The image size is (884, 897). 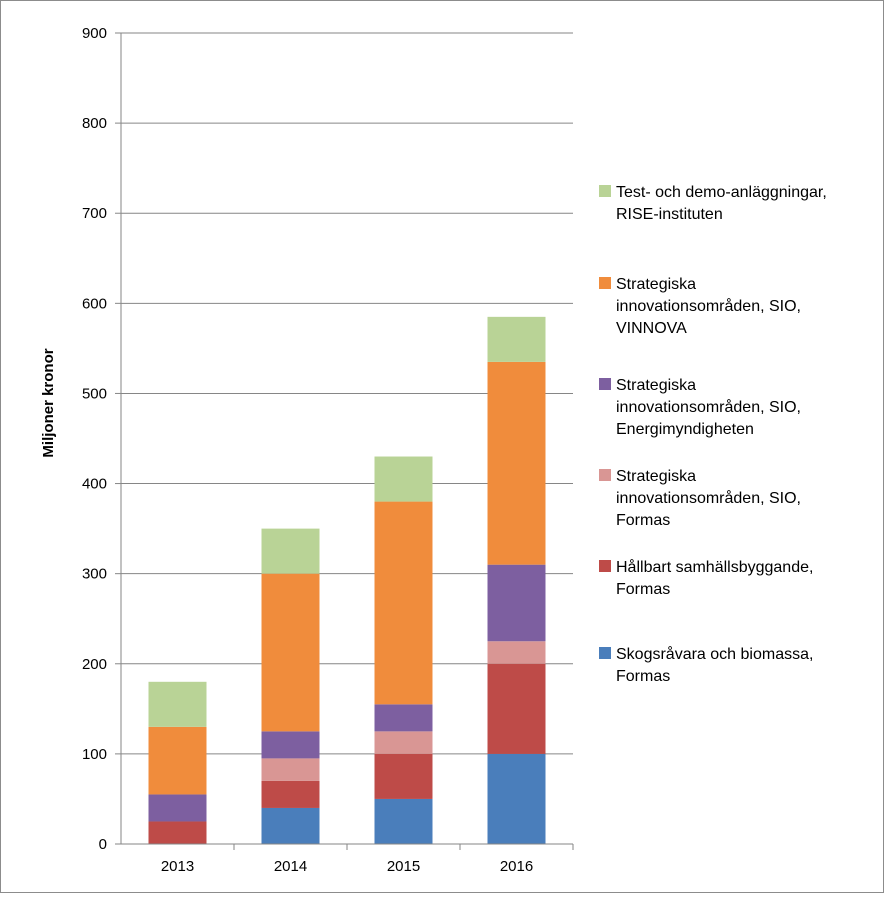 What do you see at coordinates (714, 654) in the screenshot?
I see `legend-label: Skogsråvara och biomassa,` at bounding box center [714, 654].